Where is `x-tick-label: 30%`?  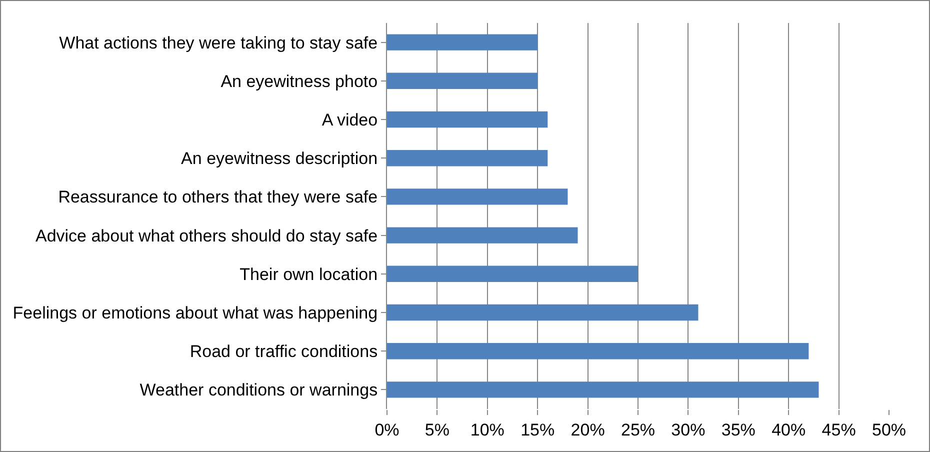 x-tick-label: 30% is located at coordinates (688, 430).